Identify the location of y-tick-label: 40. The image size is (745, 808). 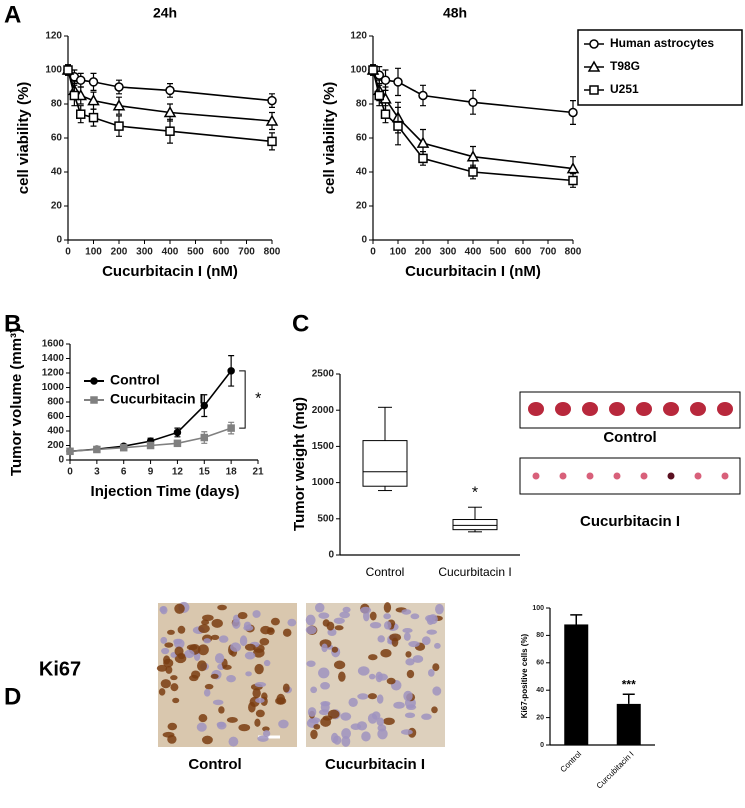
(57, 172).